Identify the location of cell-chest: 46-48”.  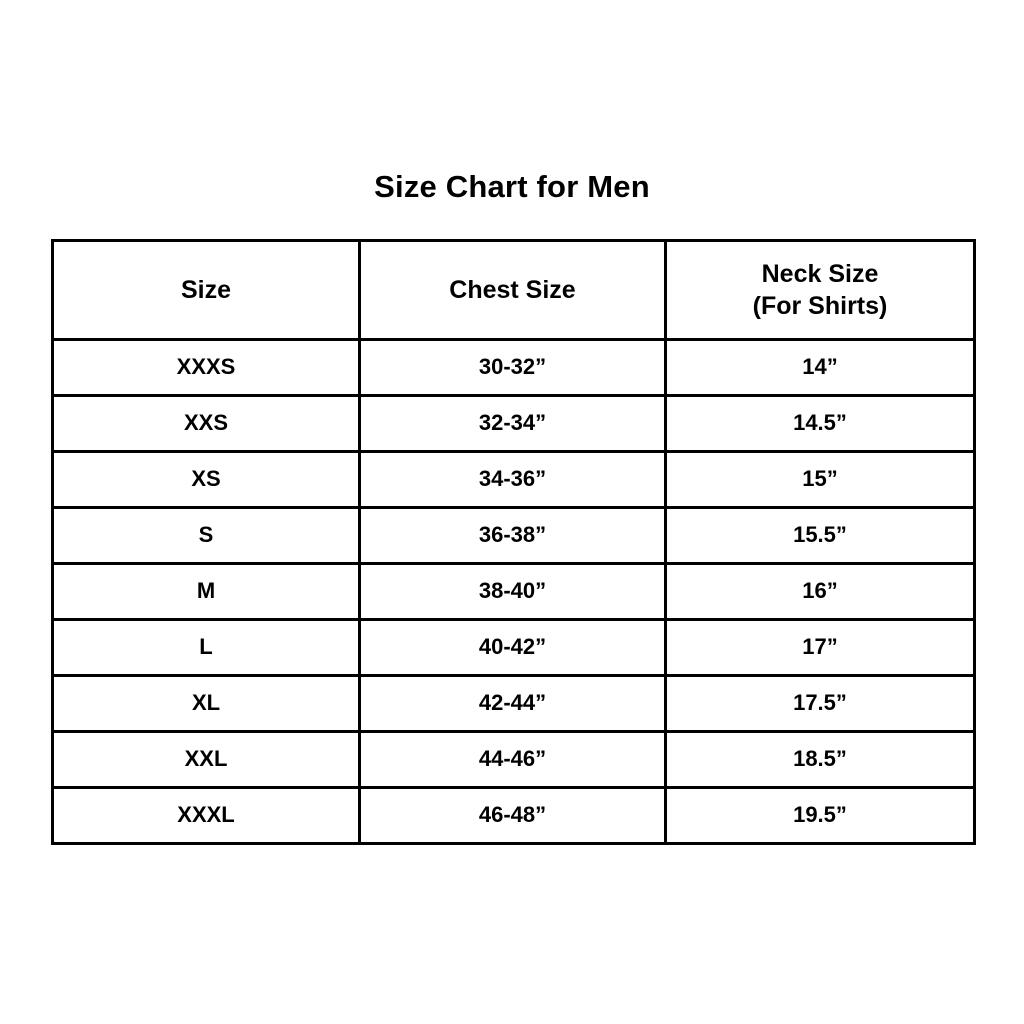
(512, 815).